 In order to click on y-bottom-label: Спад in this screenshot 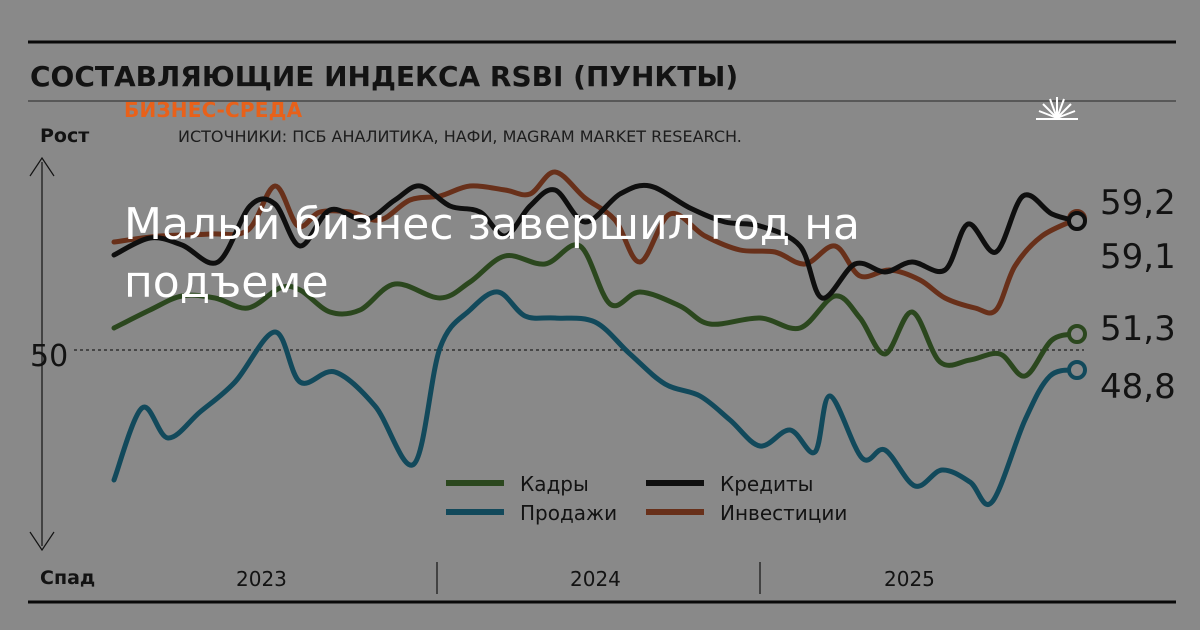, I will do `click(67, 578)`.